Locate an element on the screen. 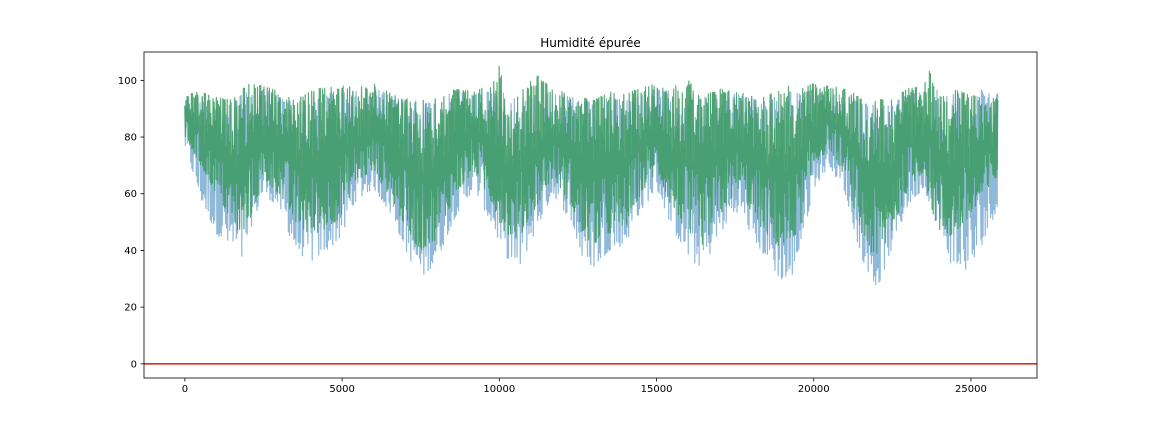 The height and width of the screenshot is (432, 1152). chart-title: Humidité épurée is located at coordinates (590, 43).